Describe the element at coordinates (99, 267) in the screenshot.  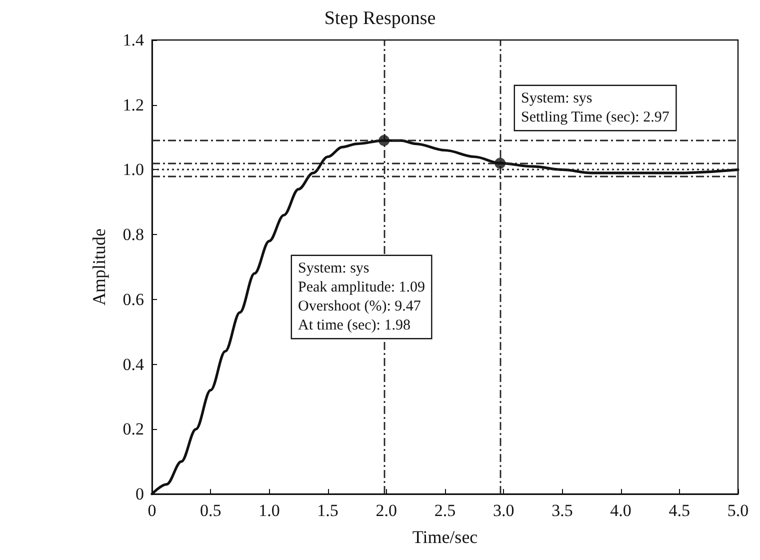
I see `y-axis-title: Amplitude` at that location.